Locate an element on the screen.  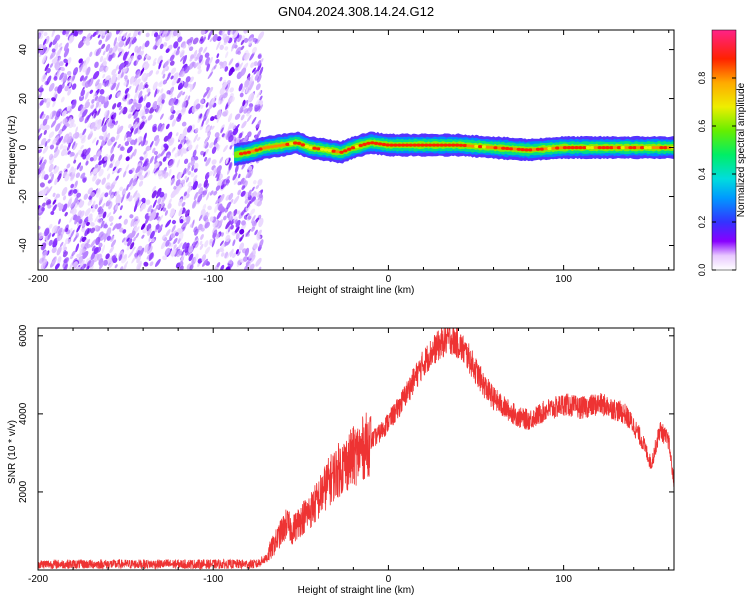
x-tick-label: 100 is located at coordinates (563, 279).